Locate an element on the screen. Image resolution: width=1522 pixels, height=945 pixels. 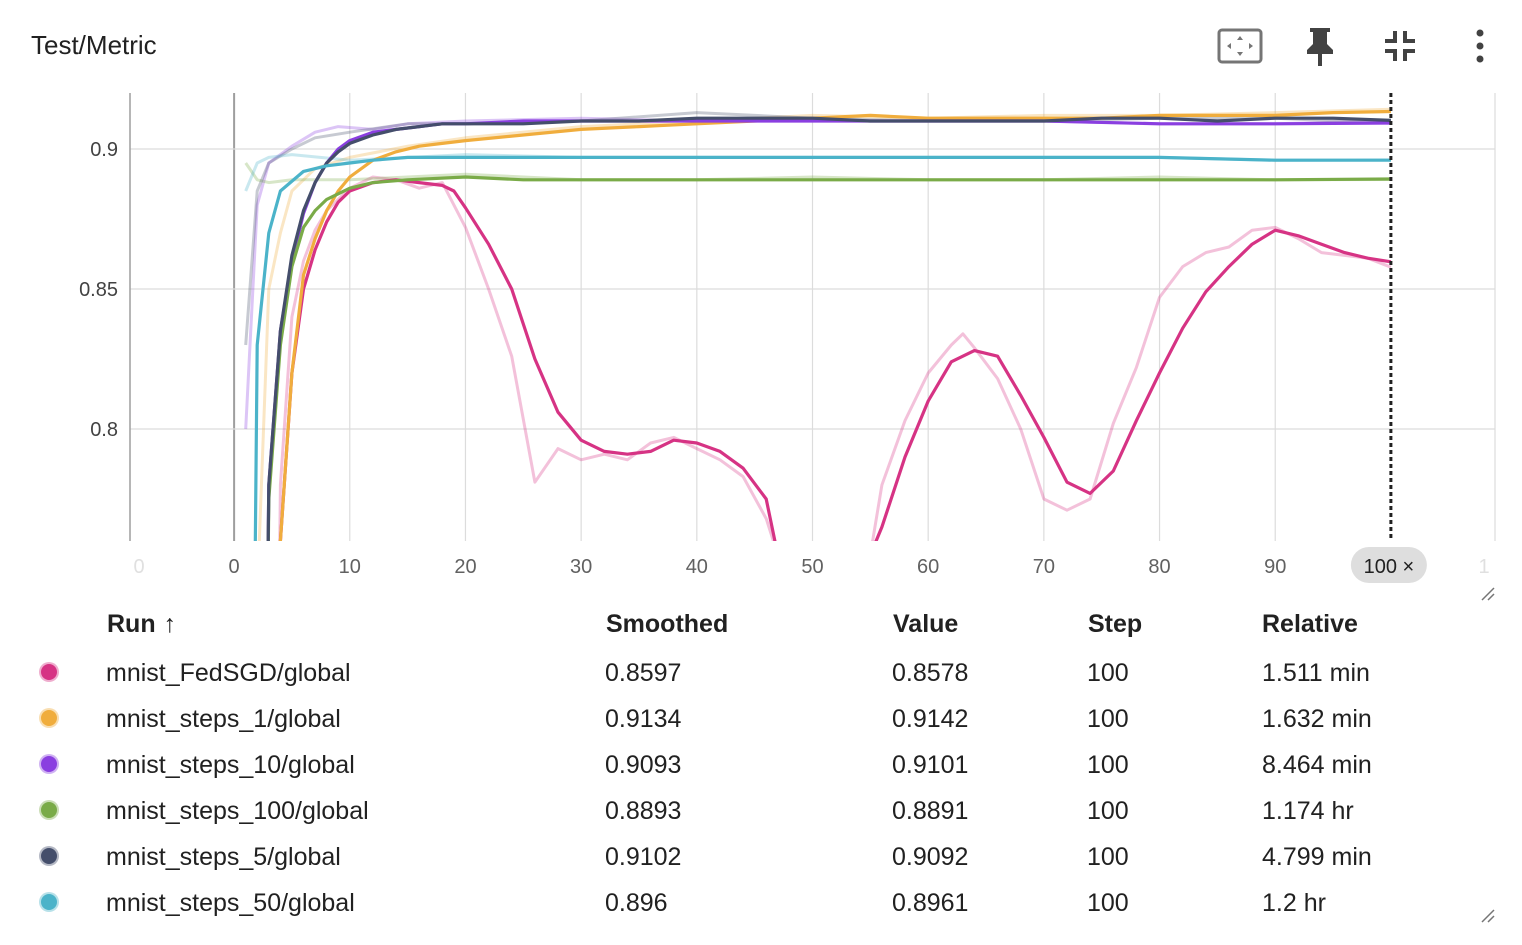
more-options-button is located at coordinates (1480, 46).